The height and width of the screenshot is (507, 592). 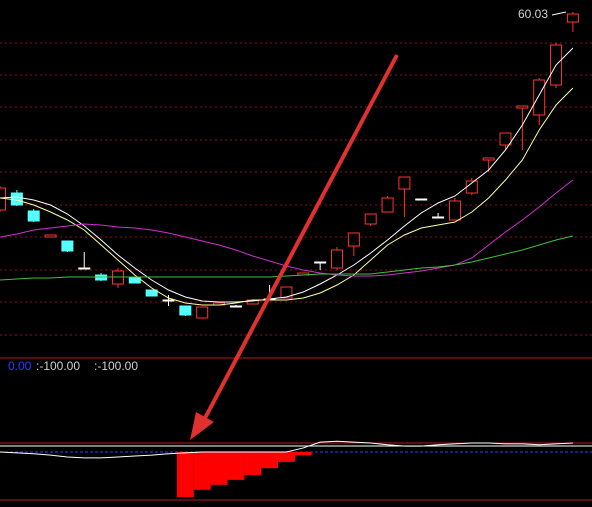 What do you see at coordinates (287, 258) in the screenshot?
I see `moving-average` at bounding box center [287, 258].